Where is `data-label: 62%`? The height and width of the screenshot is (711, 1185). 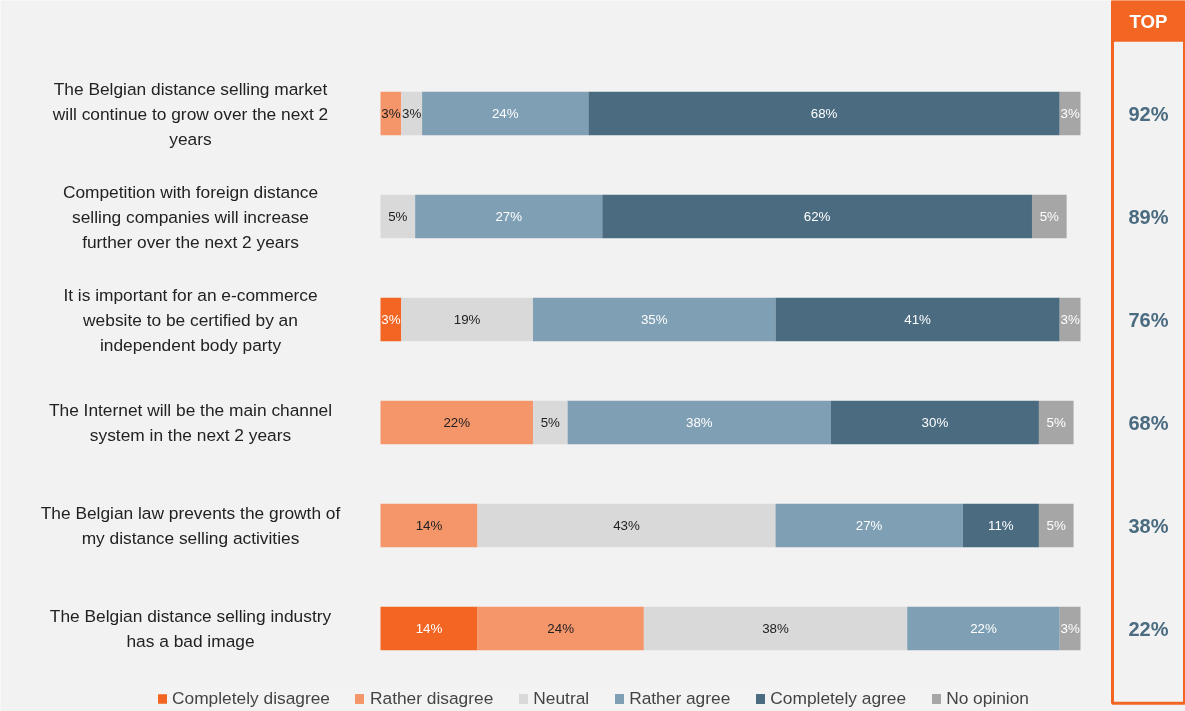 data-label: 62% is located at coordinates (817, 216).